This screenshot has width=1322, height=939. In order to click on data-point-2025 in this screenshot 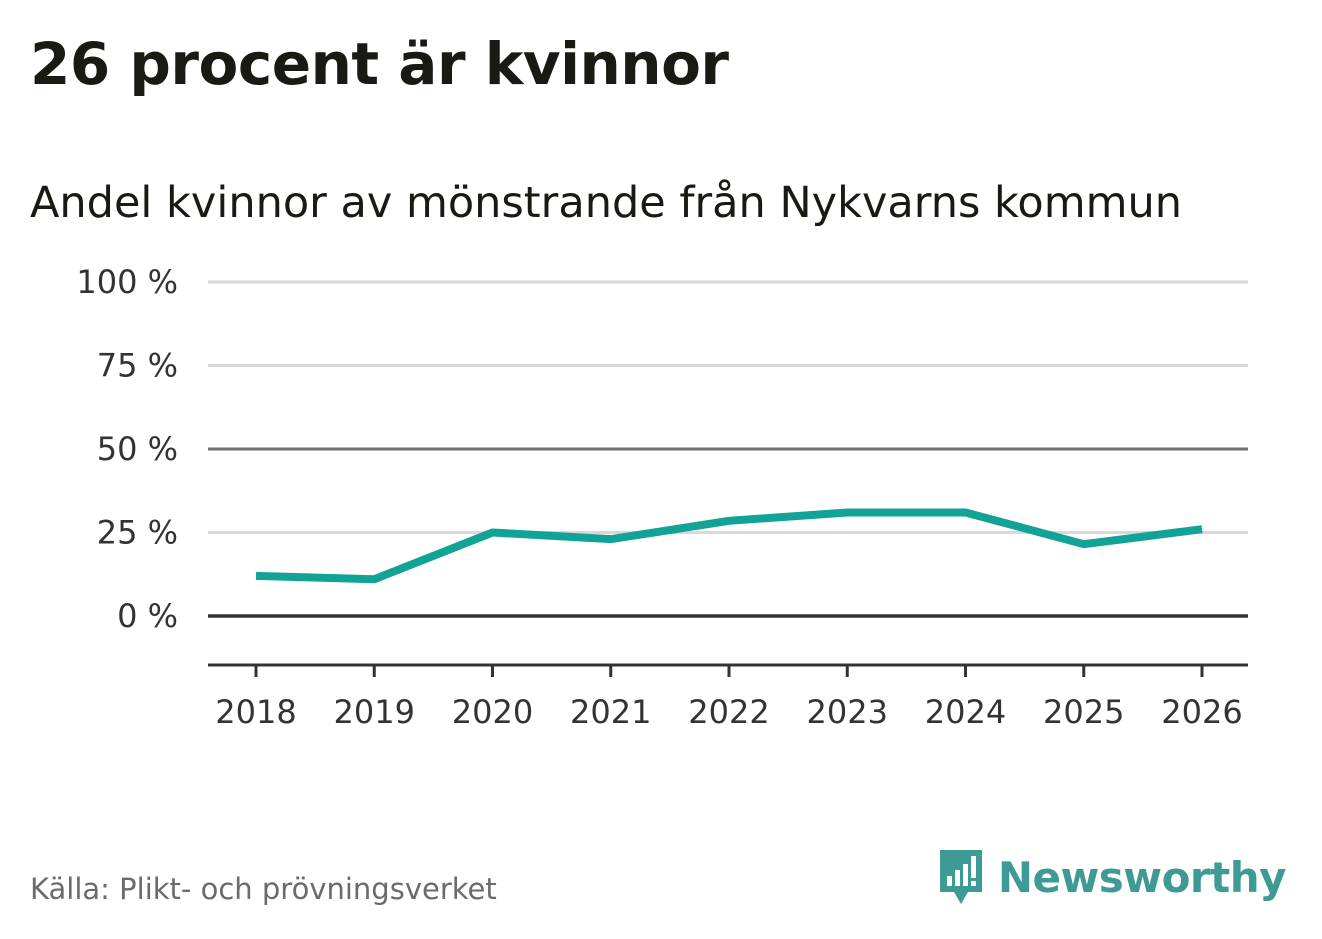, I will do `click(1084, 544)`.